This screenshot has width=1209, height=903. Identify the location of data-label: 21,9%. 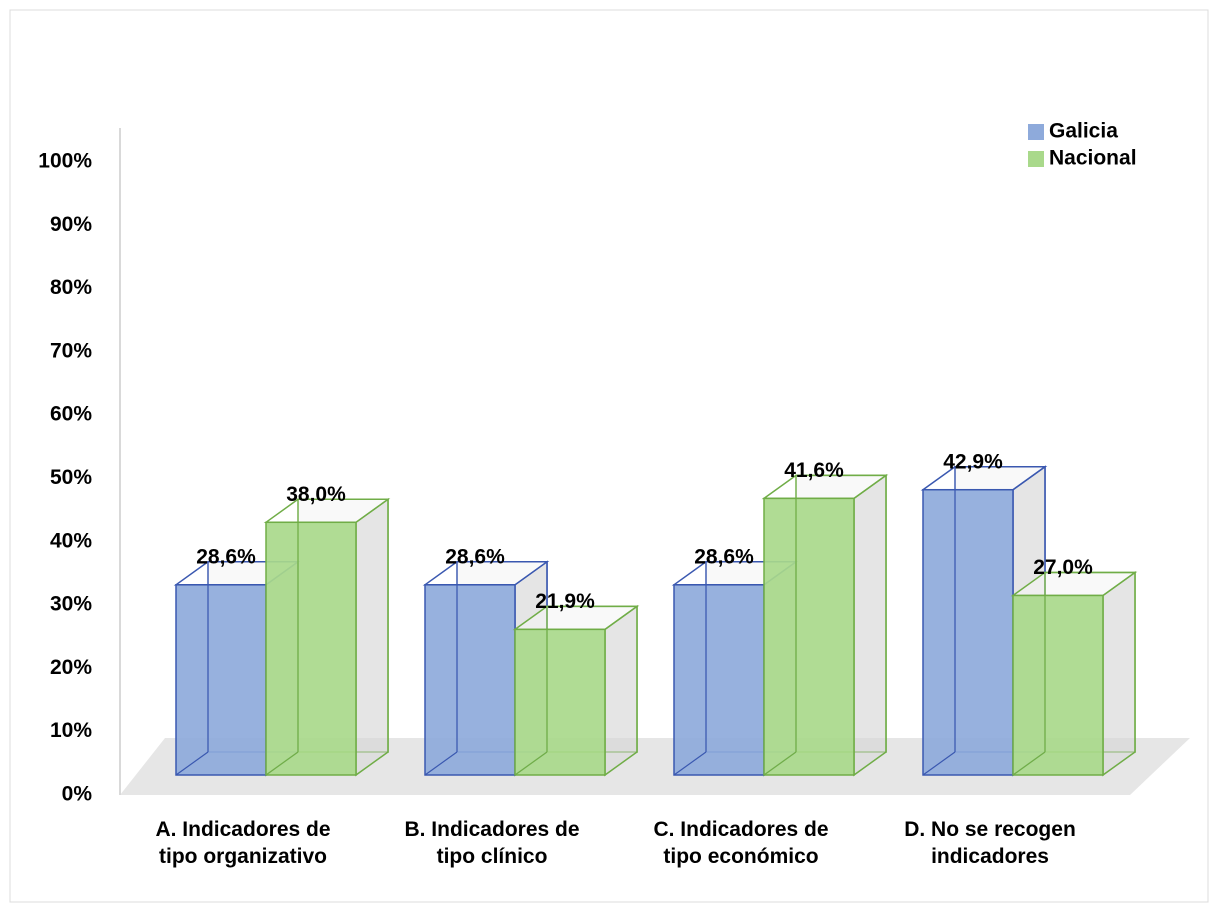
(565, 601).